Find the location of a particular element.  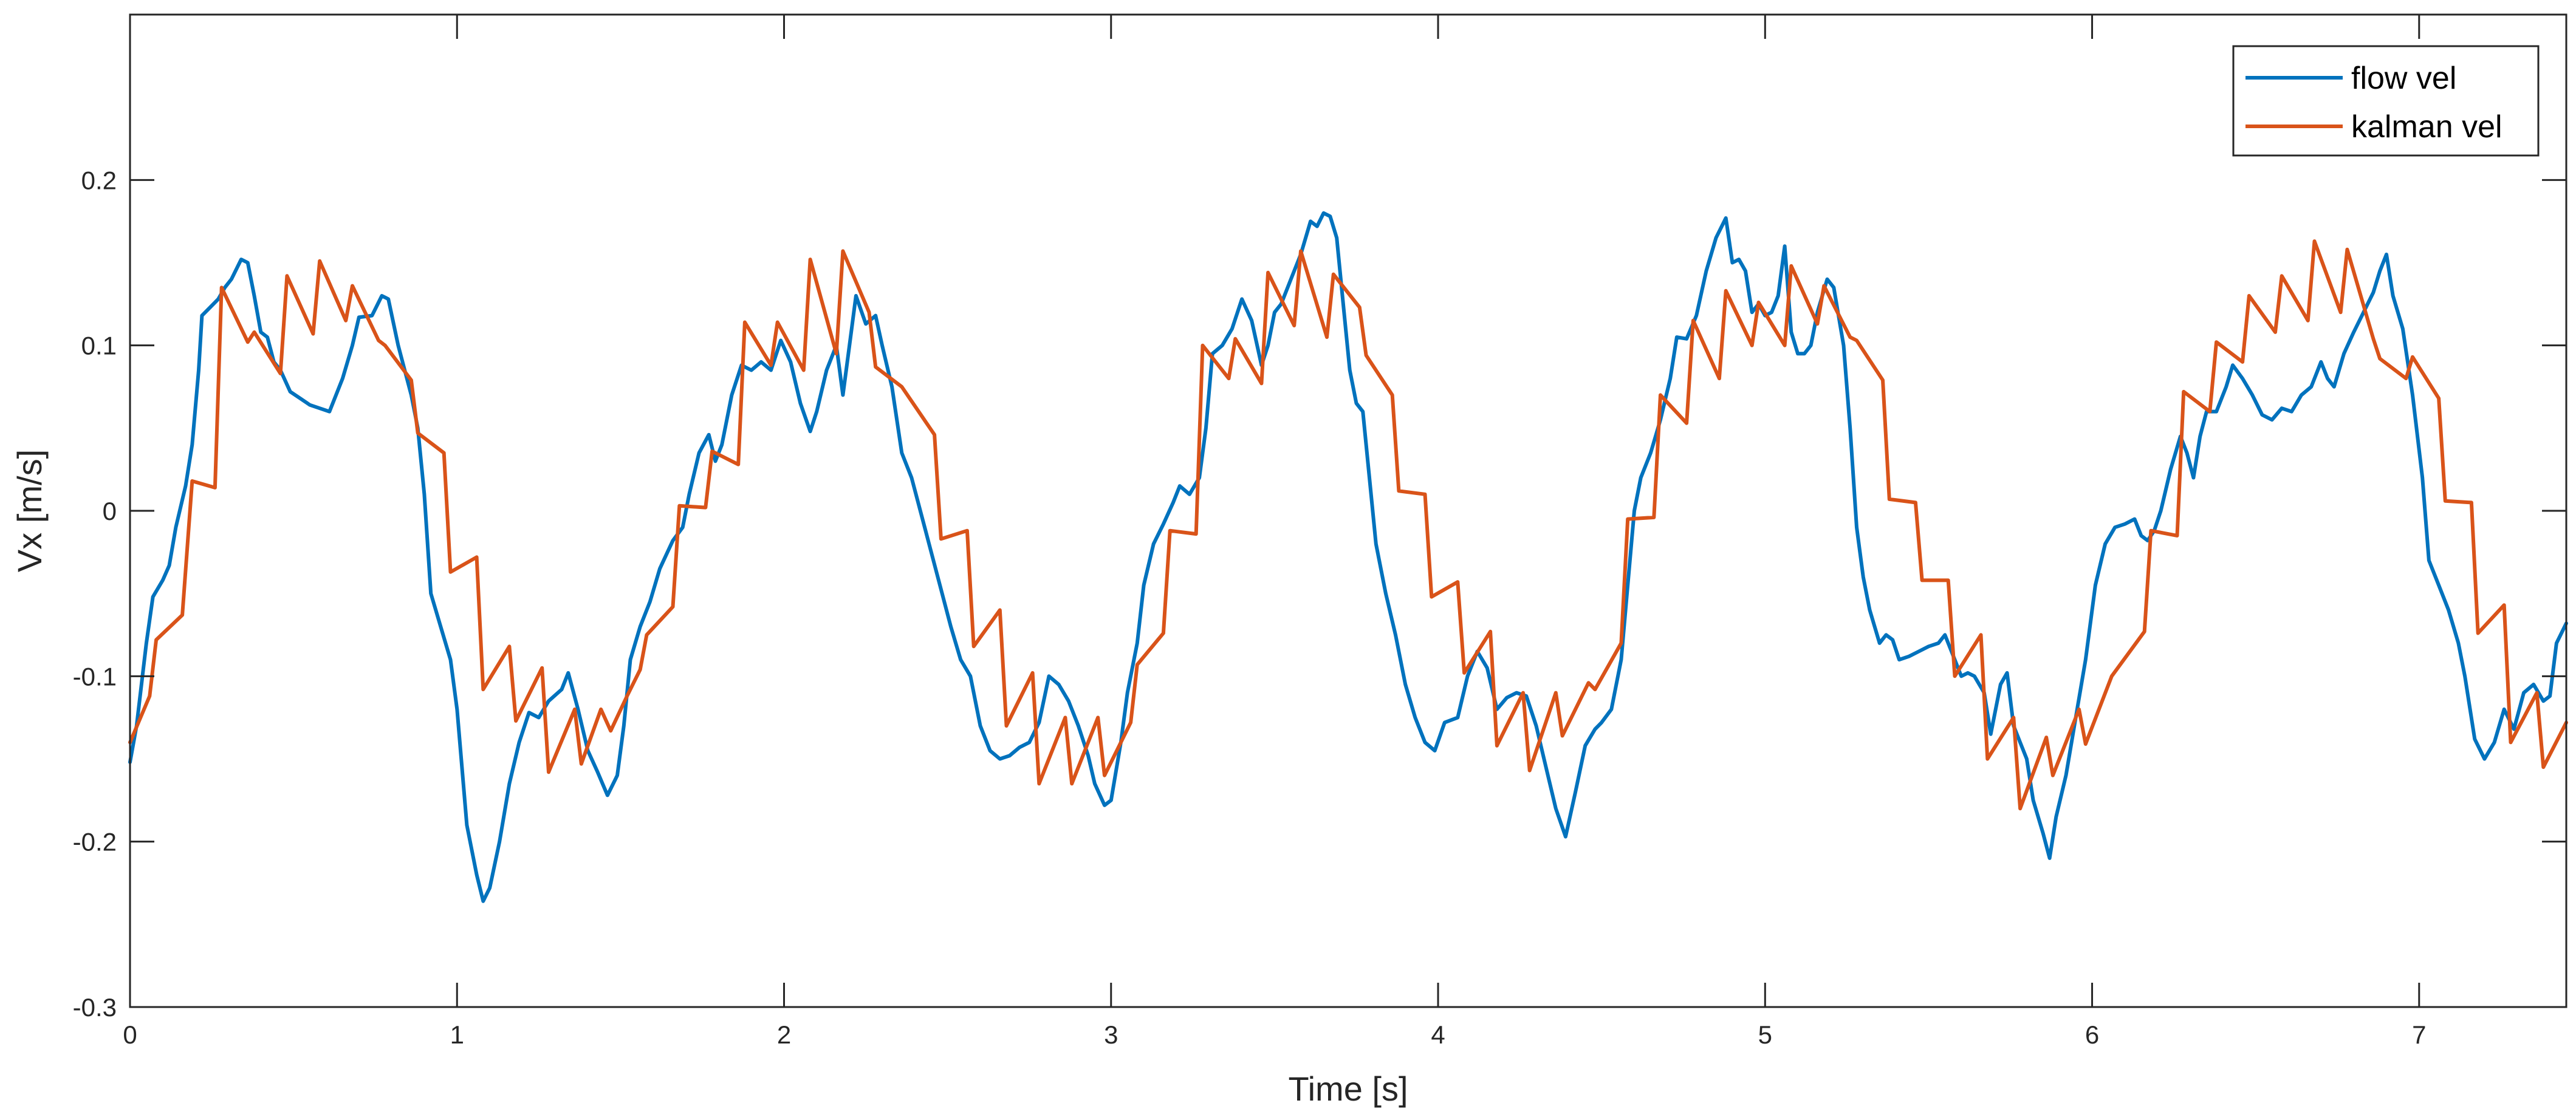

legend: flow vel kalman vel is located at coordinates (2386, 101).